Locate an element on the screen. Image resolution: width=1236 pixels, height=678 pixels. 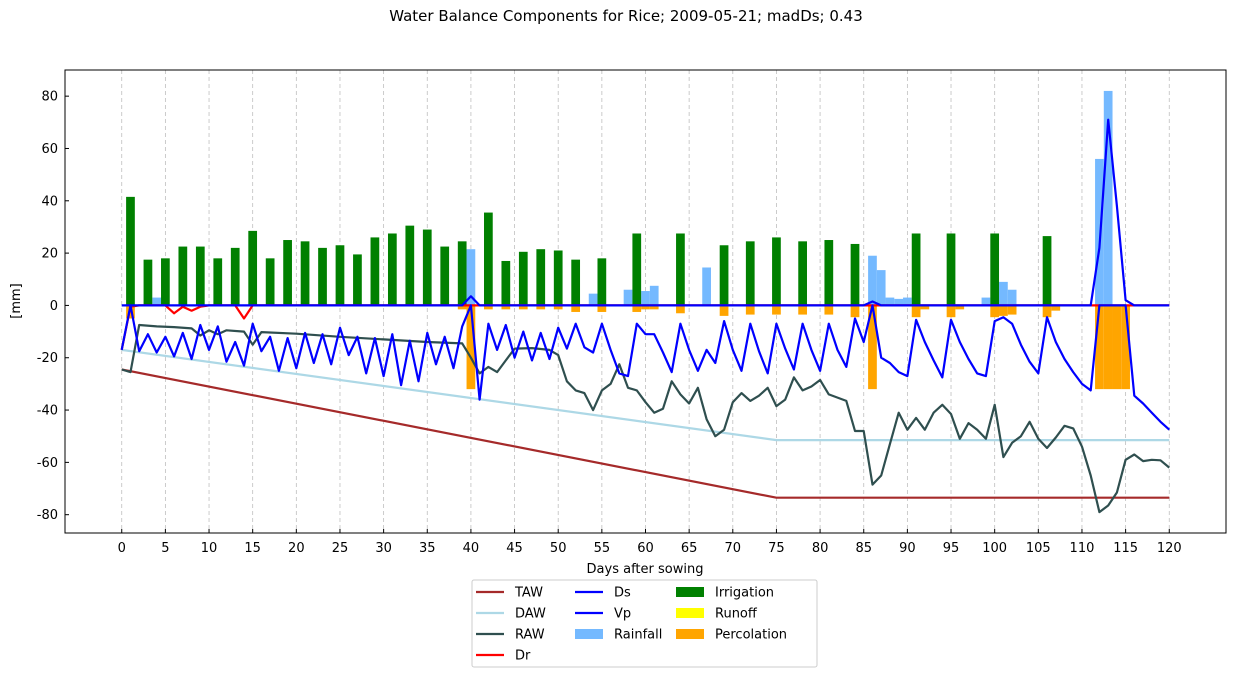
x-axis-label: Days after sowing is located at coordinates (645, 569).